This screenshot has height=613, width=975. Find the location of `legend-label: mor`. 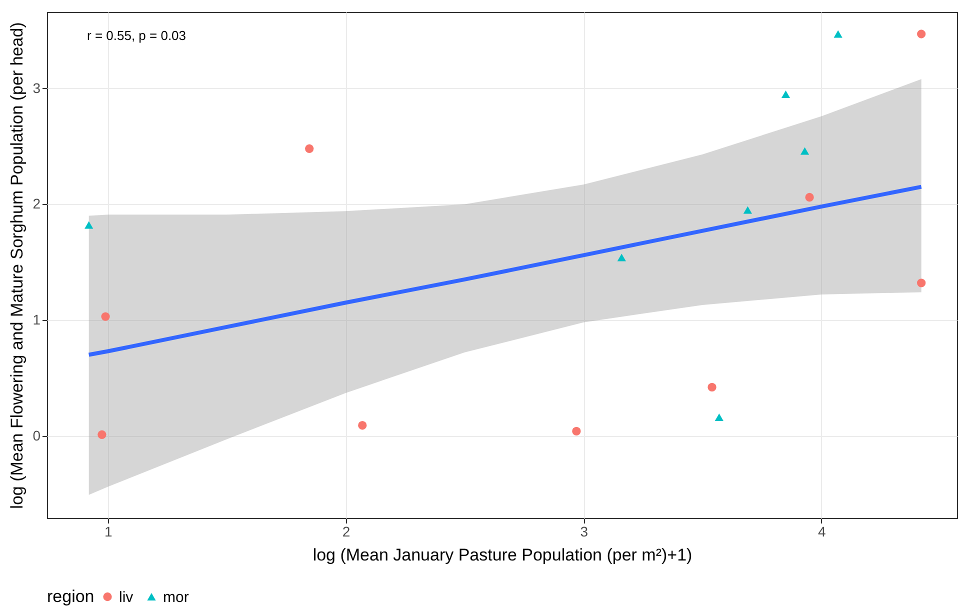

legend-label: mor is located at coordinates (176, 597).